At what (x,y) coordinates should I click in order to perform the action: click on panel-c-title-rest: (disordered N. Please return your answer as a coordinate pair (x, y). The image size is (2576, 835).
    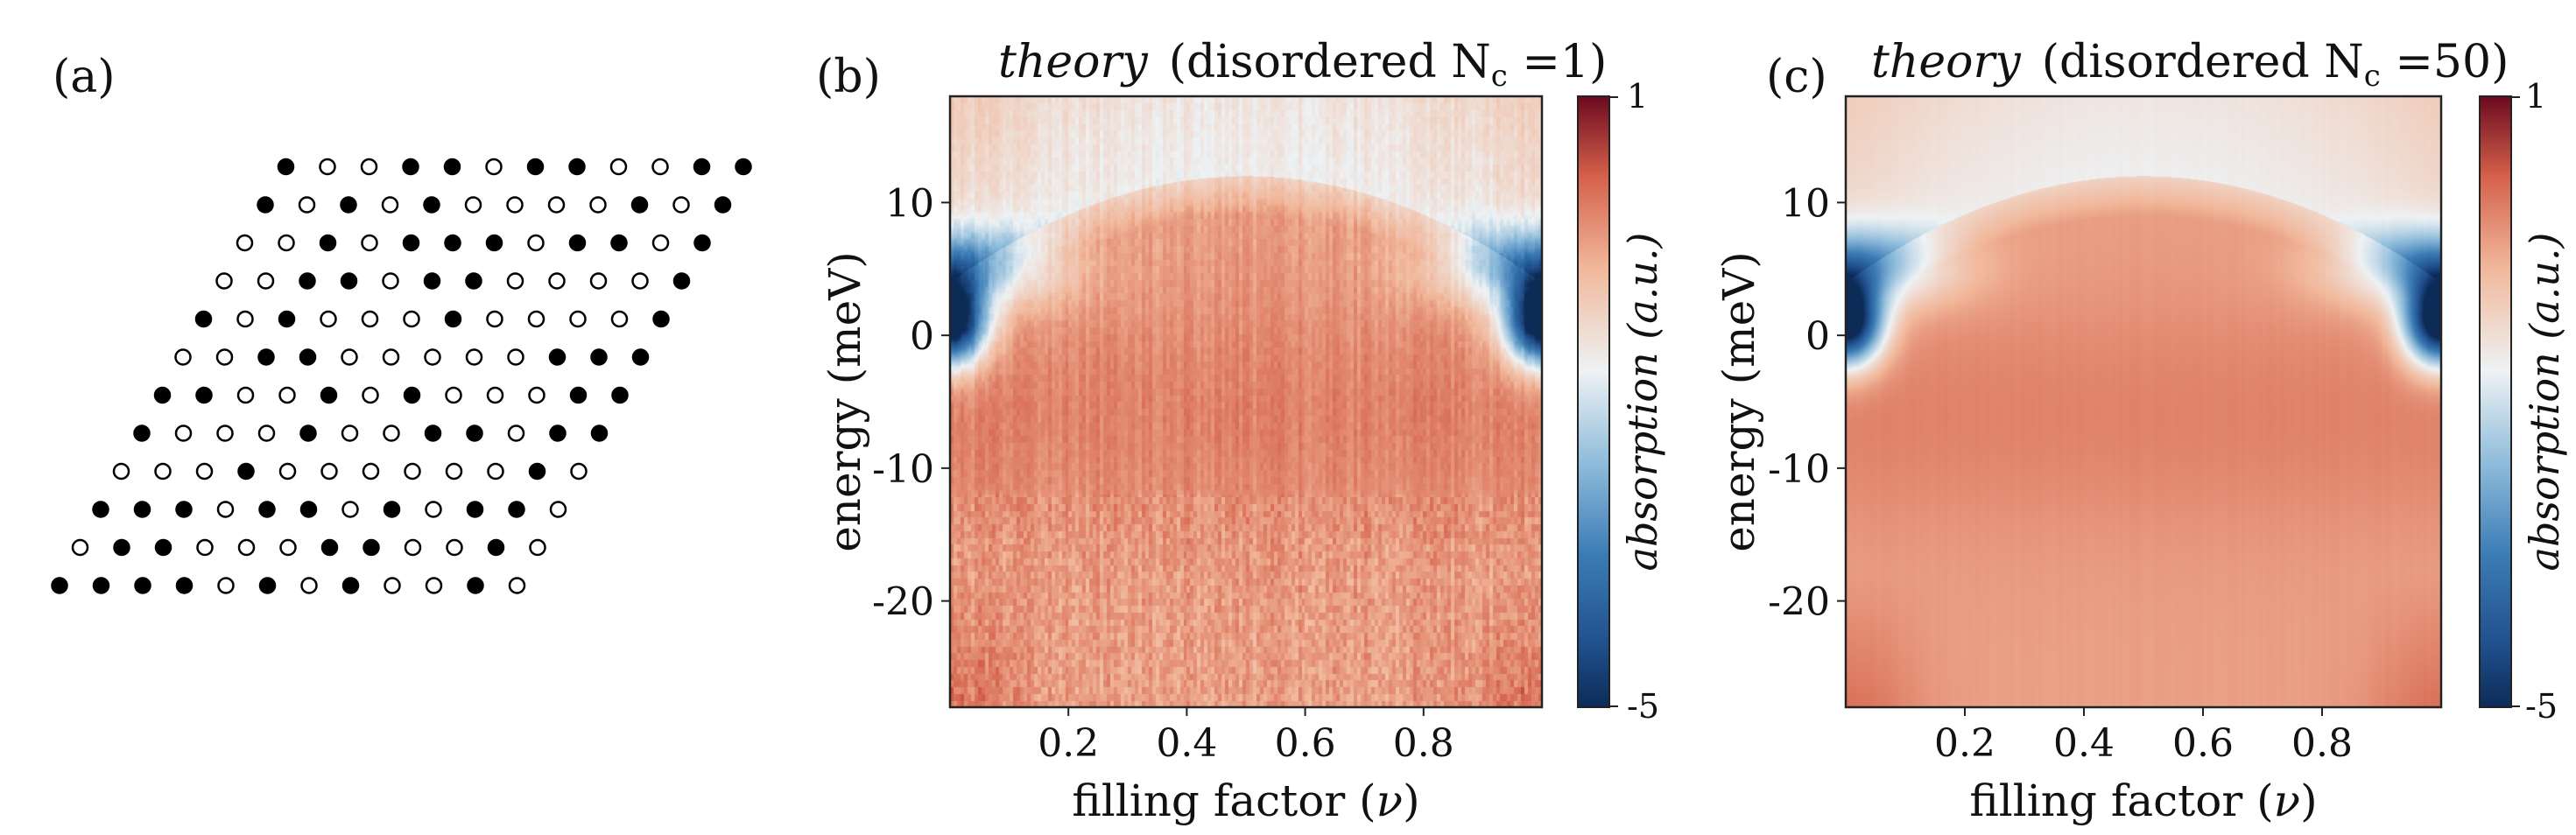
    Looking at the image, I should click on (2203, 62).